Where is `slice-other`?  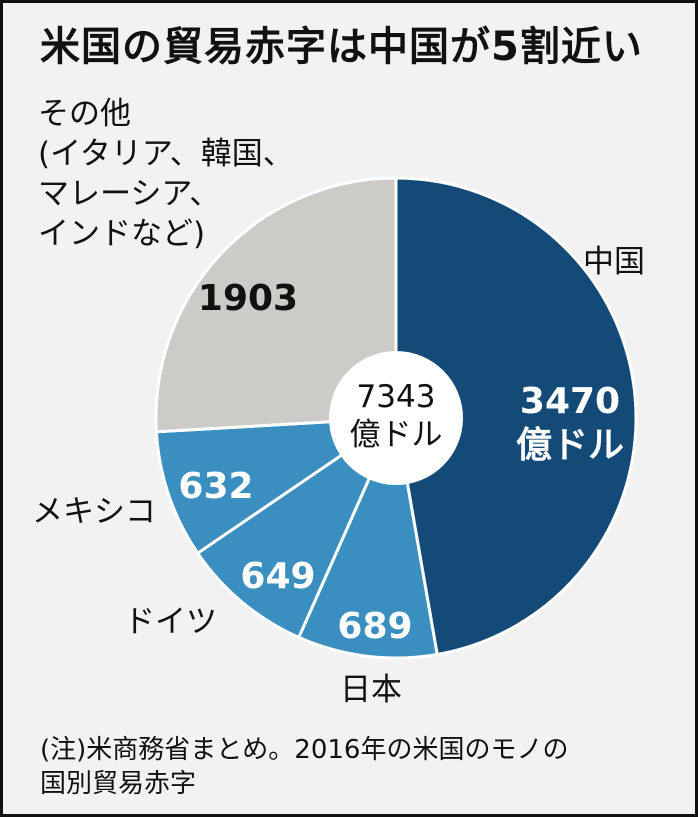 slice-other is located at coordinates (276, 305).